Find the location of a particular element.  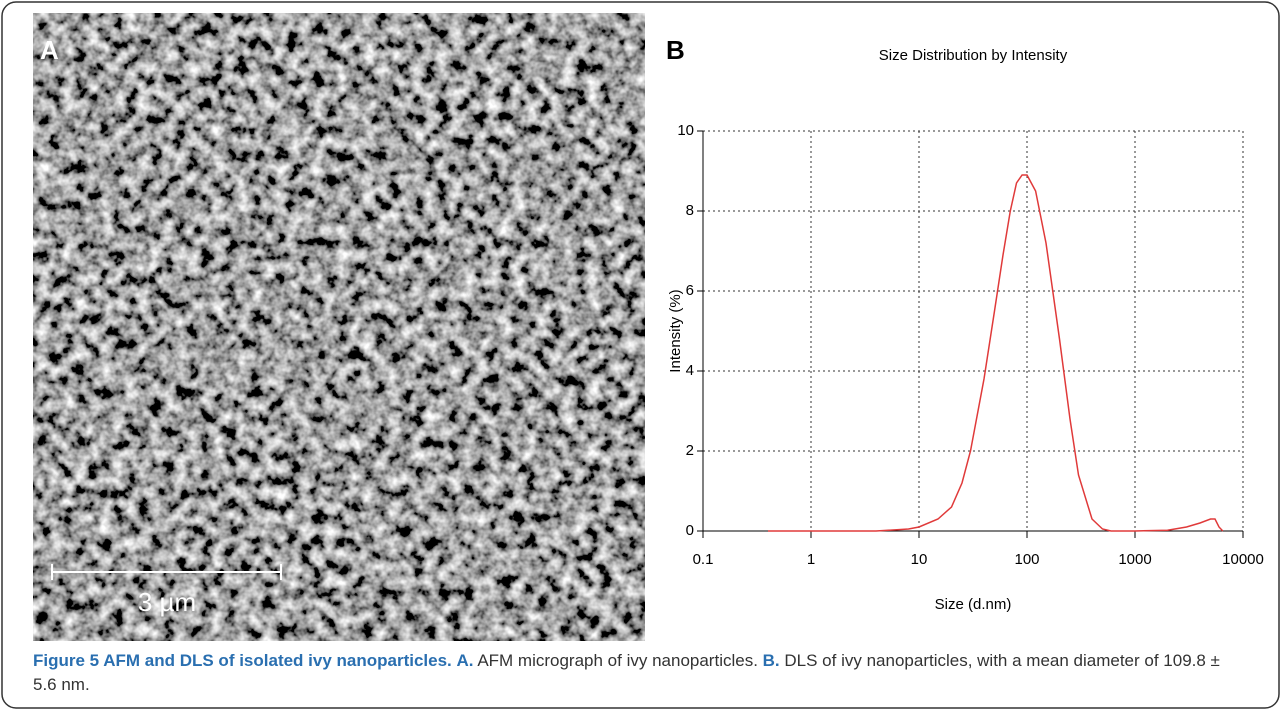

y-tick-label: 0 is located at coordinates (690, 530).